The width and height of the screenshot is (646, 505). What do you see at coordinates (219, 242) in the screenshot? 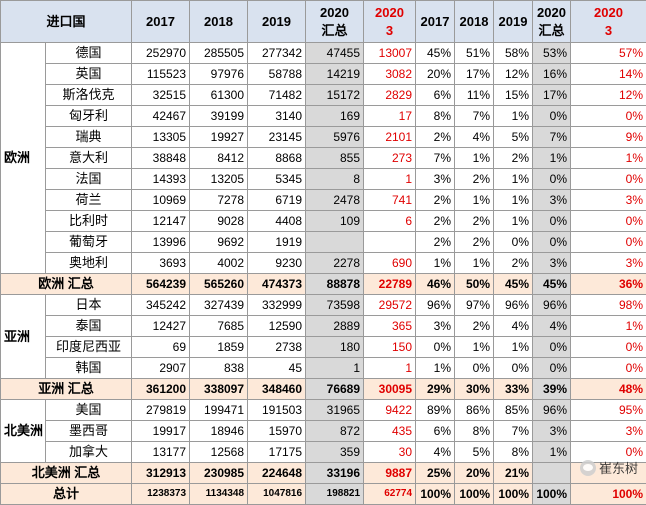
I see `cell-y2018: 9692` at bounding box center [219, 242].